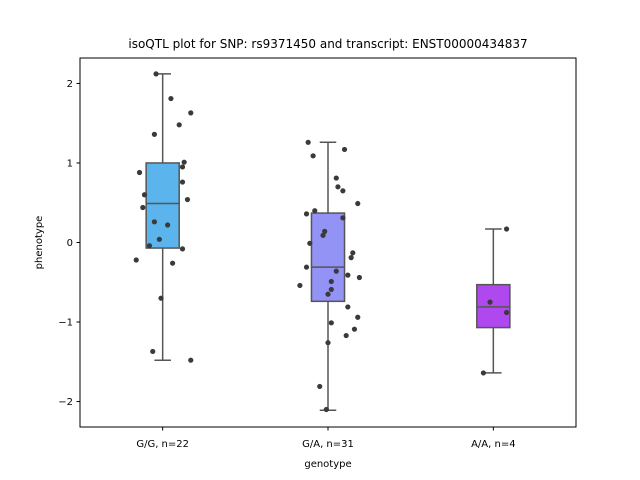 Image resolution: width=640 pixels, height=480 pixels. Describe the element at coordinates (326, 438) in the screenshot. I see `x-axis: G/G, n=22 G/A, n=31 A/A, n=4` at that location.